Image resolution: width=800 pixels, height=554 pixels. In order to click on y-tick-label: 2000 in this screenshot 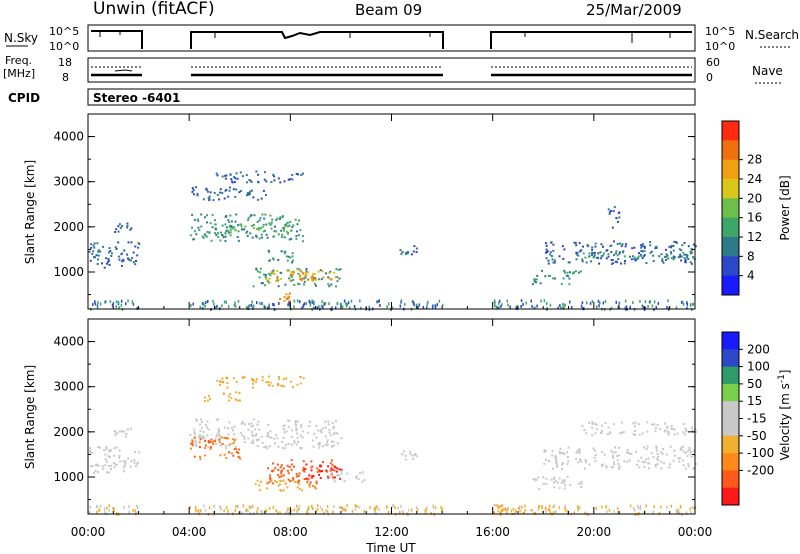, I will do `click(68, 432)`.